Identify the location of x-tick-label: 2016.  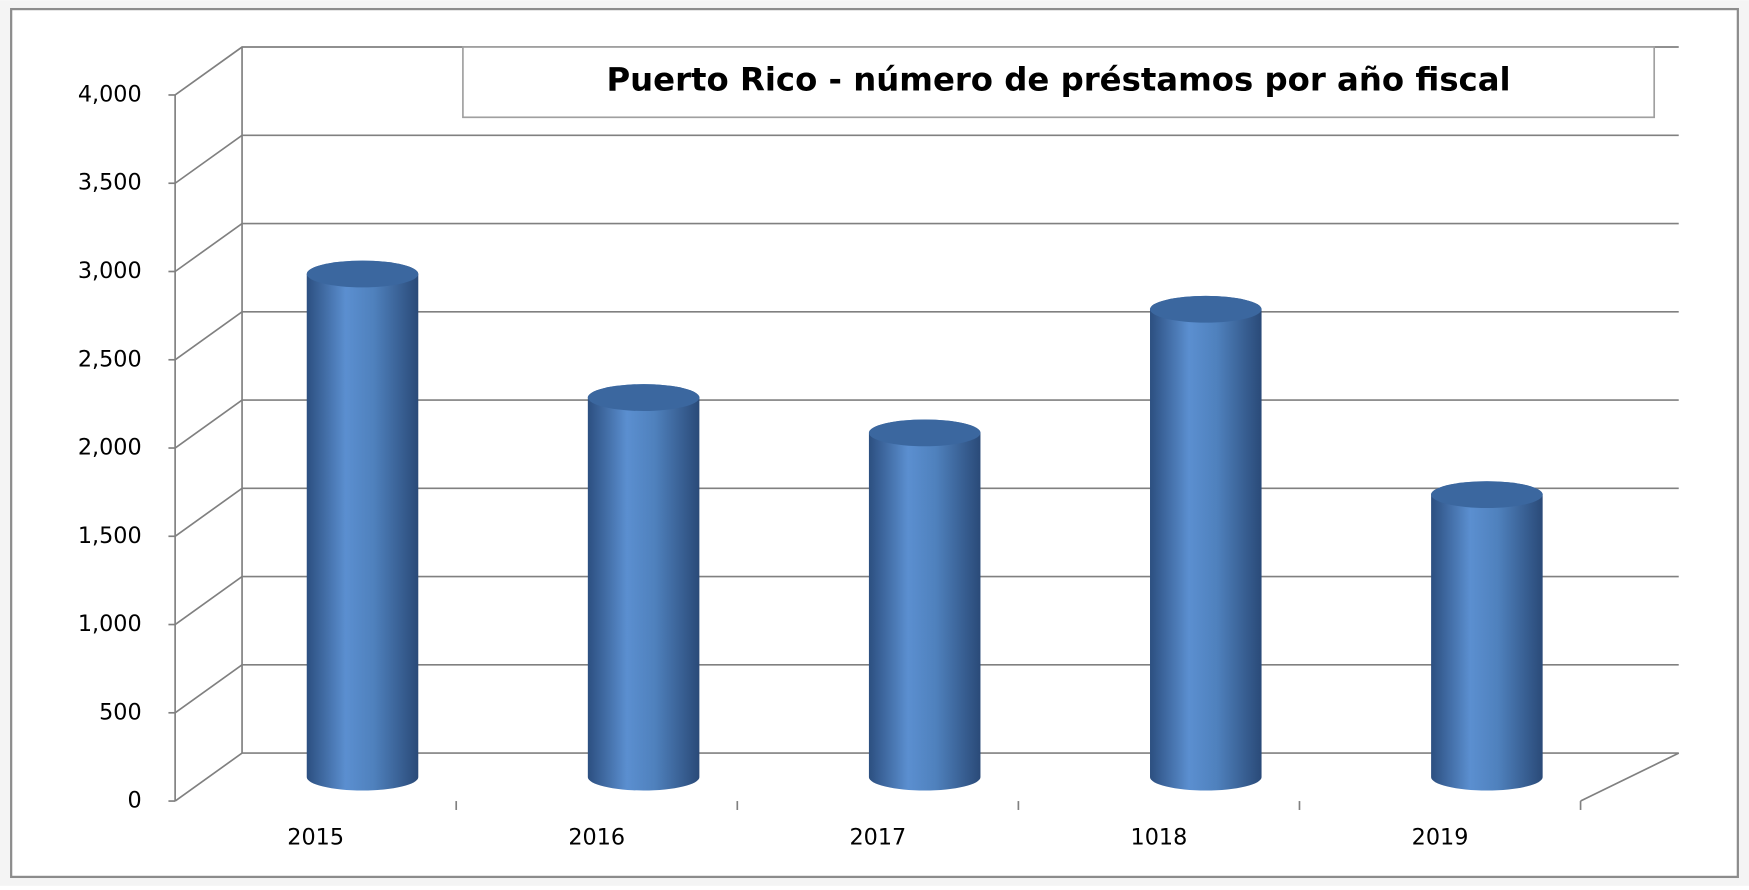
(596, 837).